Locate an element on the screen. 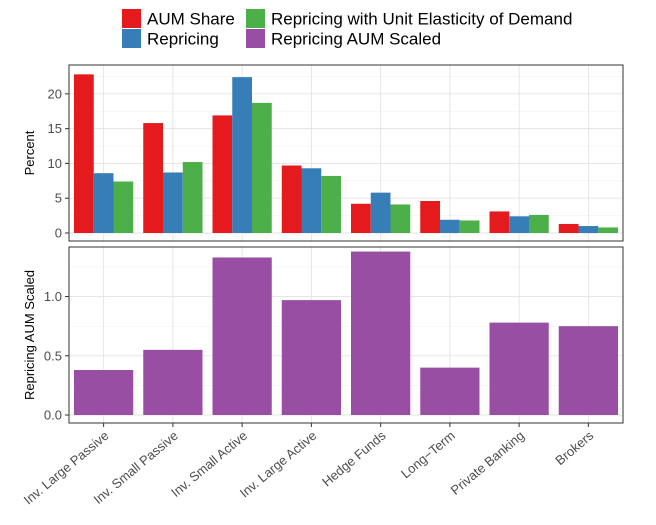  bar-aum-share-inv-small-passive is located at coordinates (153, 178).